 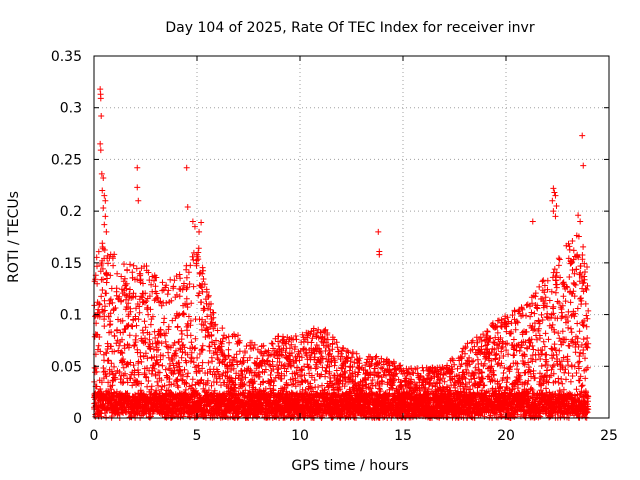 What do you see at coordinates (14, 237) in the screenshot?
I see `y-axis-label: ROTI / TECUs` at bounding box center [14, 237].